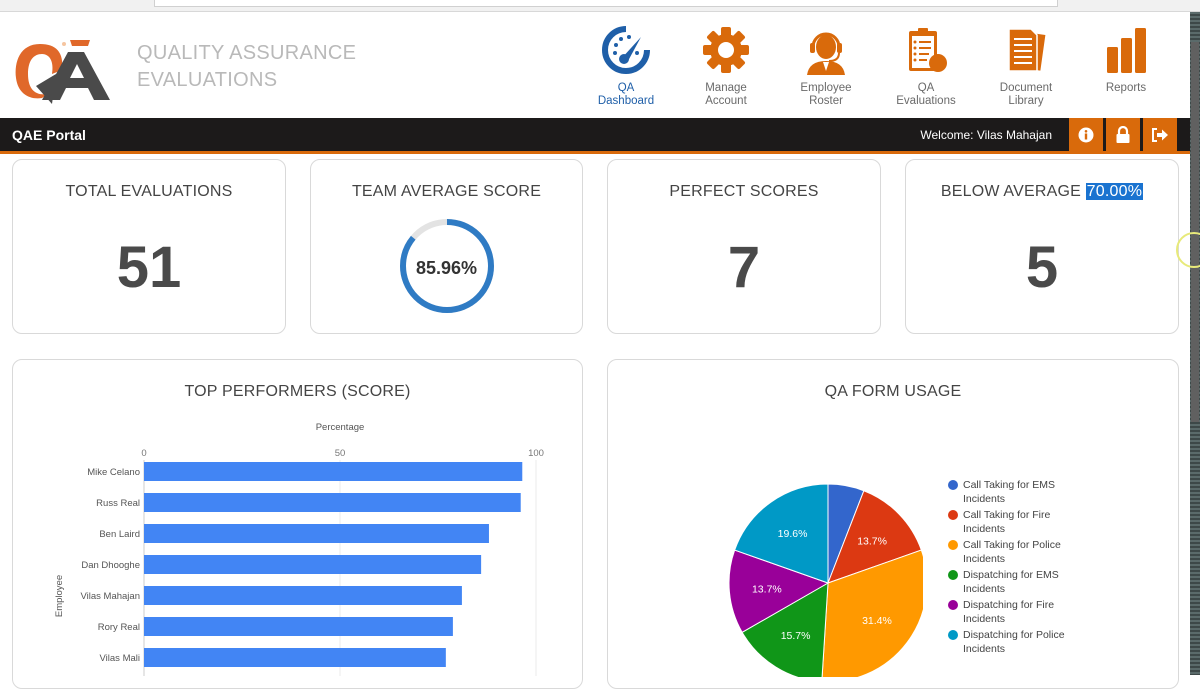 The width and height of the screenshot is (1200, 689). What do you see at coordinates (626, 101) in the screenshot?
I see `nav-label: Dashboard` at bounding box center [626, 101].